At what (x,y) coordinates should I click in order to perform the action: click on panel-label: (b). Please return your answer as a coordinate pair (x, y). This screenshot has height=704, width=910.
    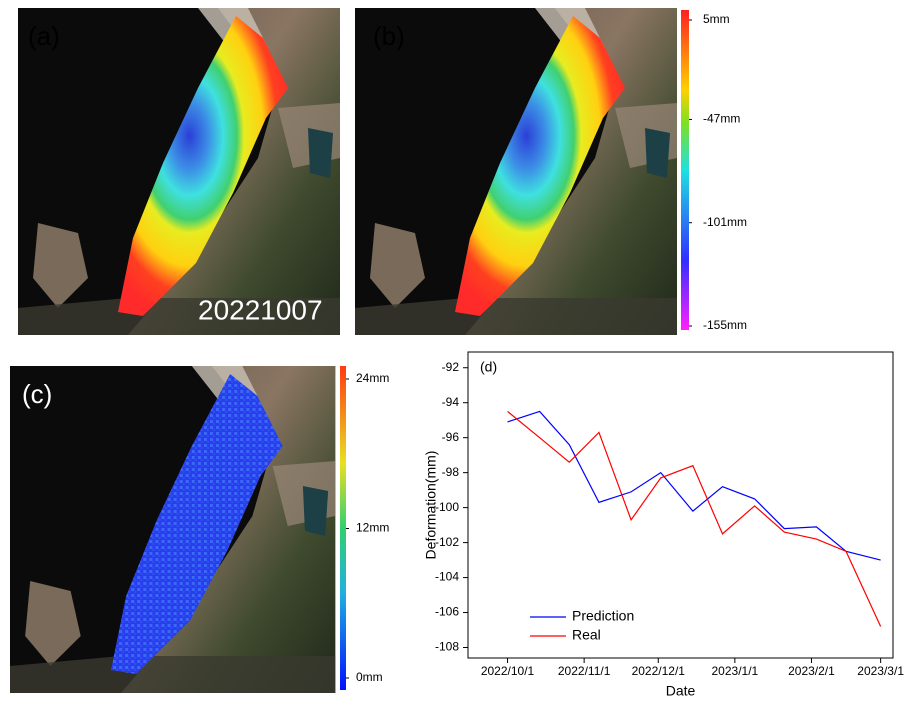
    Looking at the image, I should click on (389, 36).